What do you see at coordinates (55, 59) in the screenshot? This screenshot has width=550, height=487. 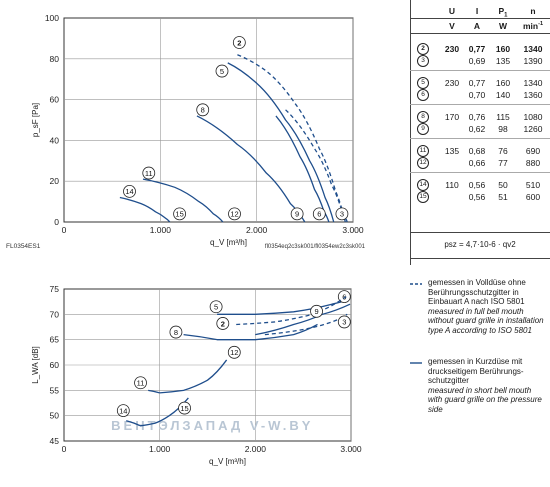 I see `y-tick-label: 80` at bounding box center [55, 59].